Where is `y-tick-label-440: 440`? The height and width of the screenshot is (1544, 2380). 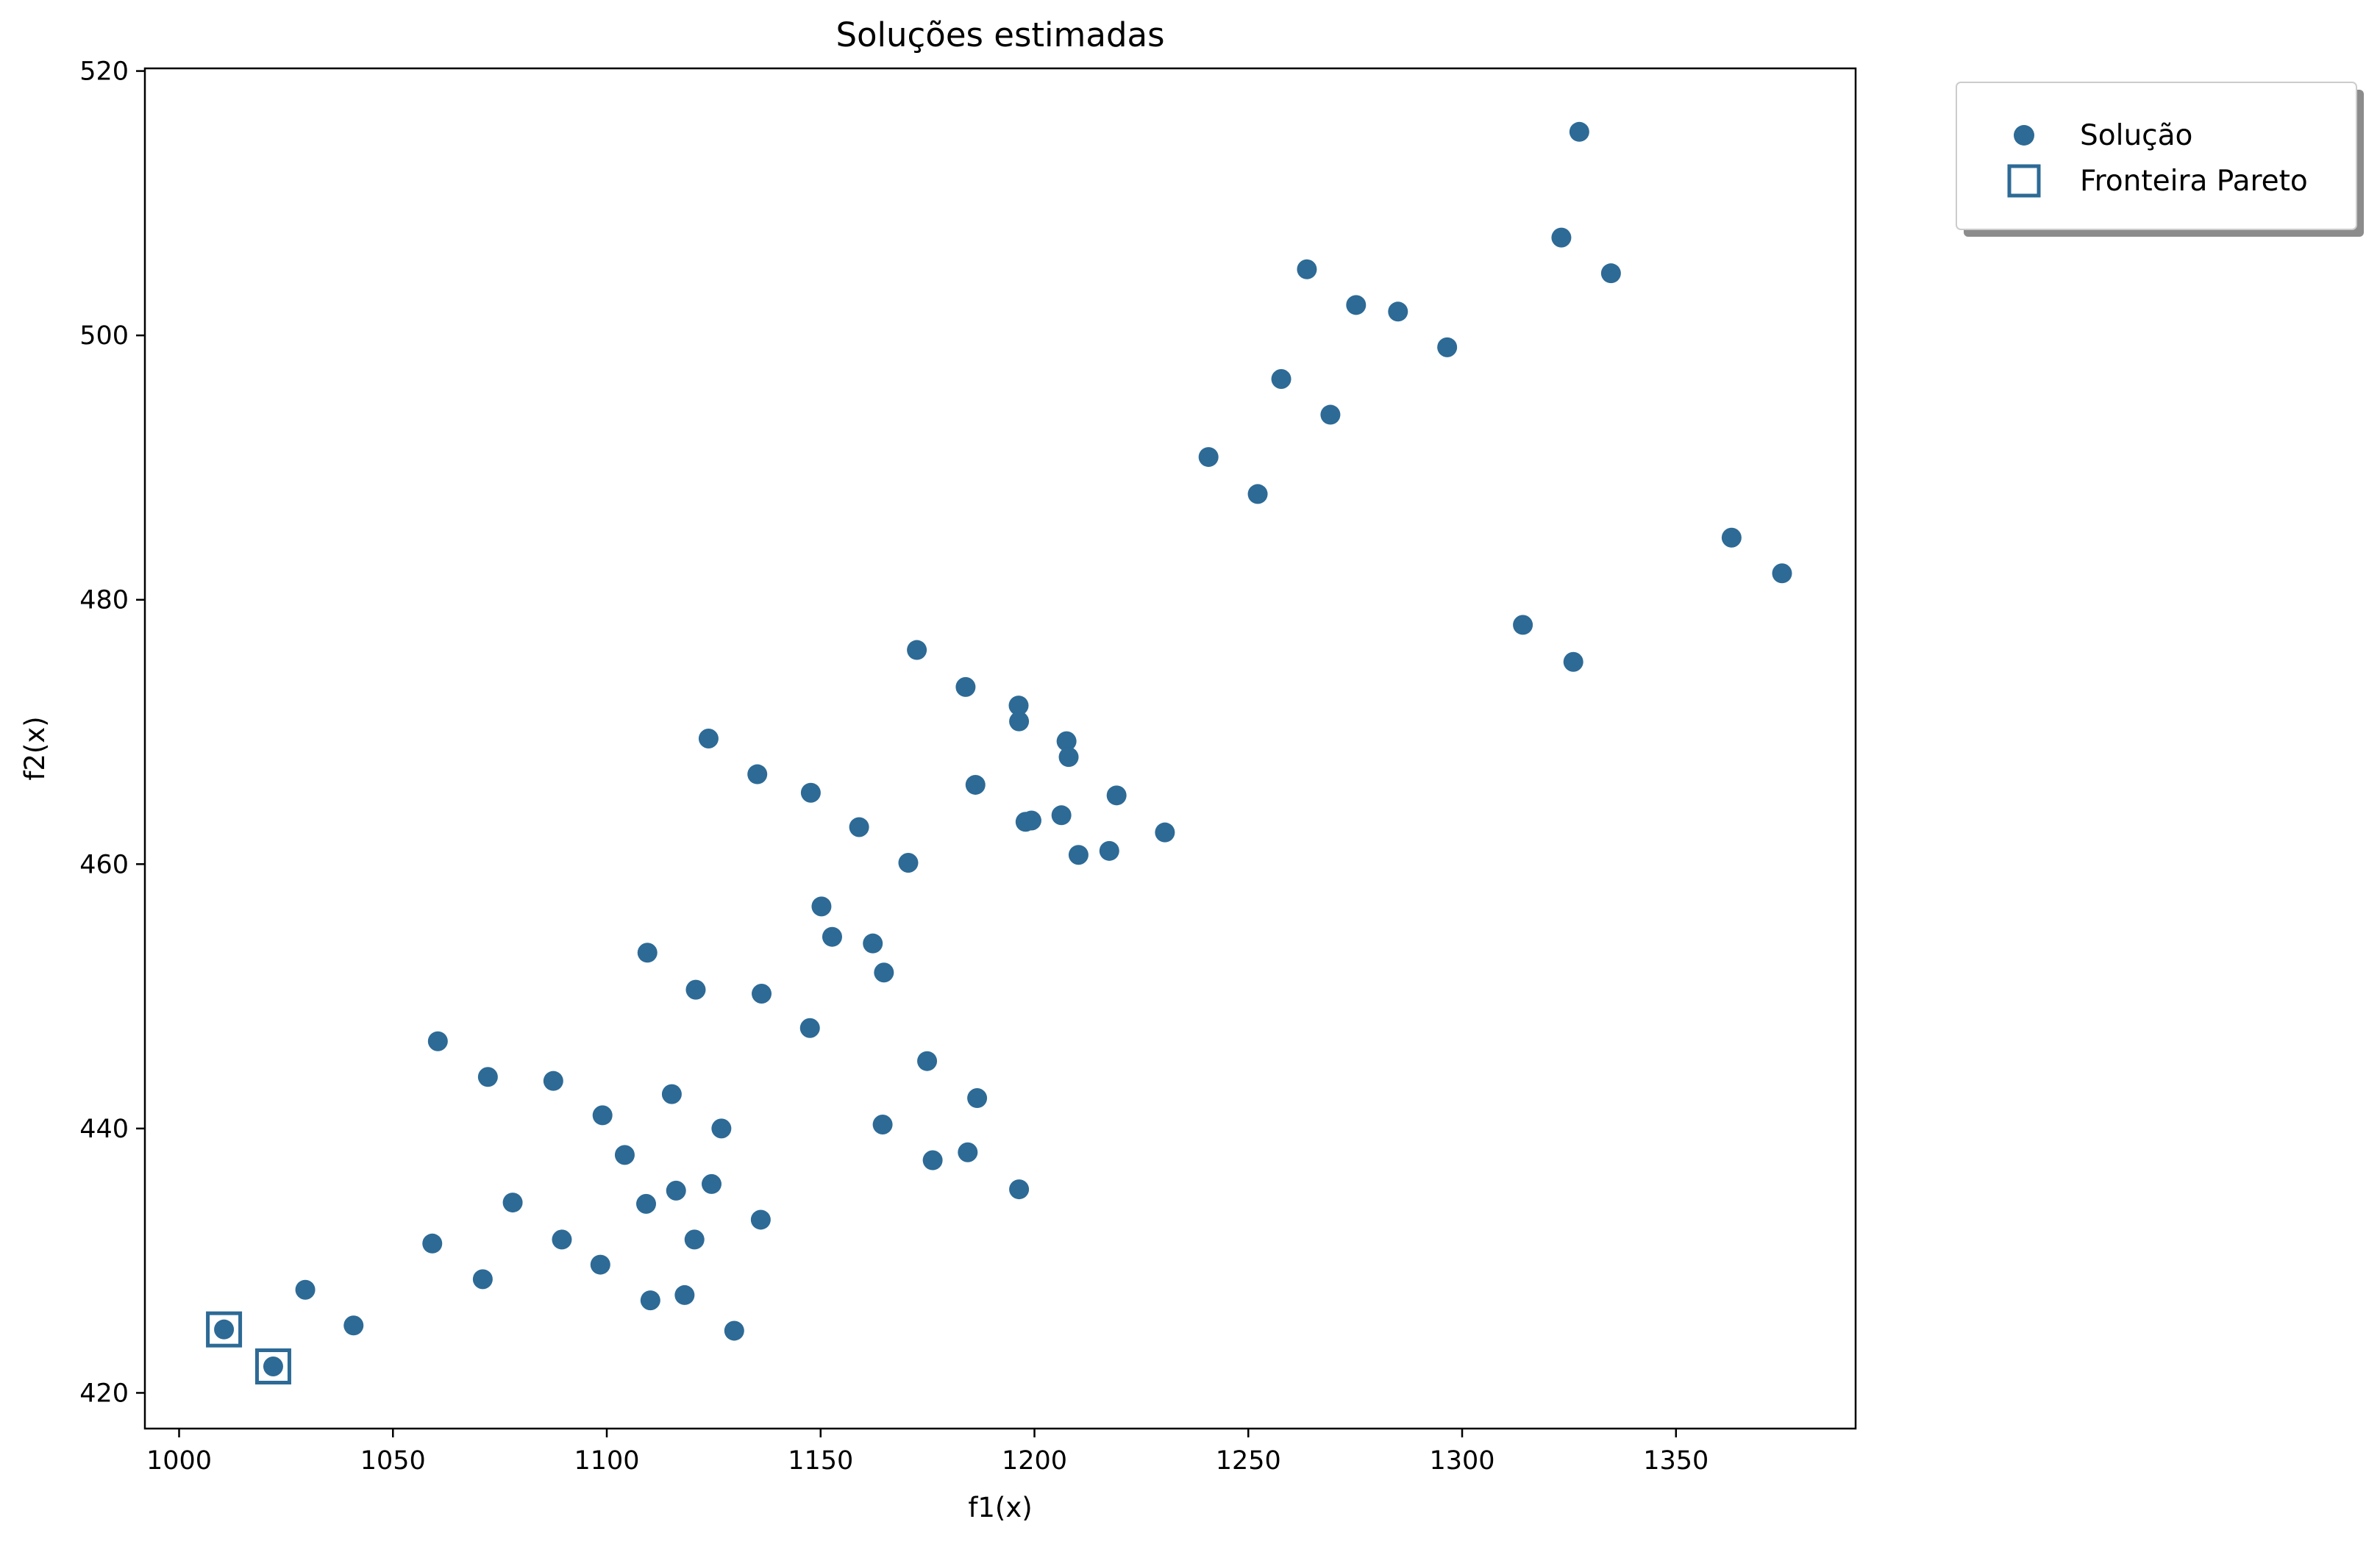 y-tick-label-440: 440 is located at coordinates (104, 1129).